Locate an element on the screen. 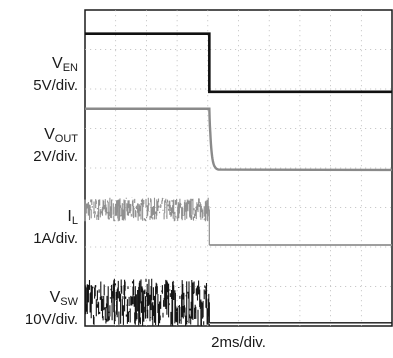 The width and height of the screenshot is (393, 358). vsw-label: VSW 10V/div. is located at coordinates (39, 308).